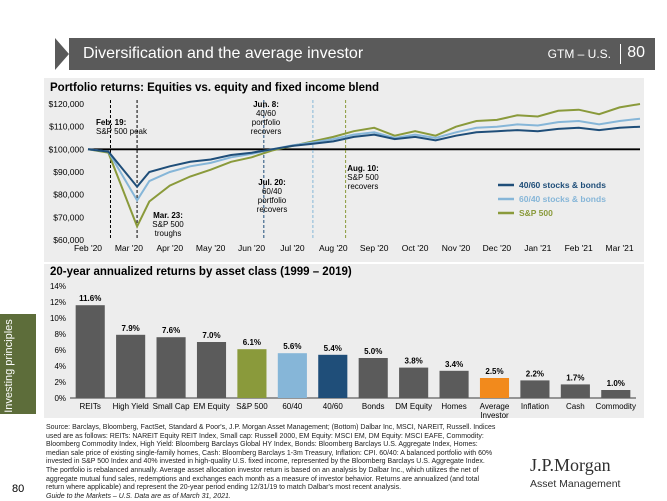  What do you see at coordinates (252, 406) in the screenshot?
I see `bar-category-label: S&P 500` at bounding box center [252, 406].